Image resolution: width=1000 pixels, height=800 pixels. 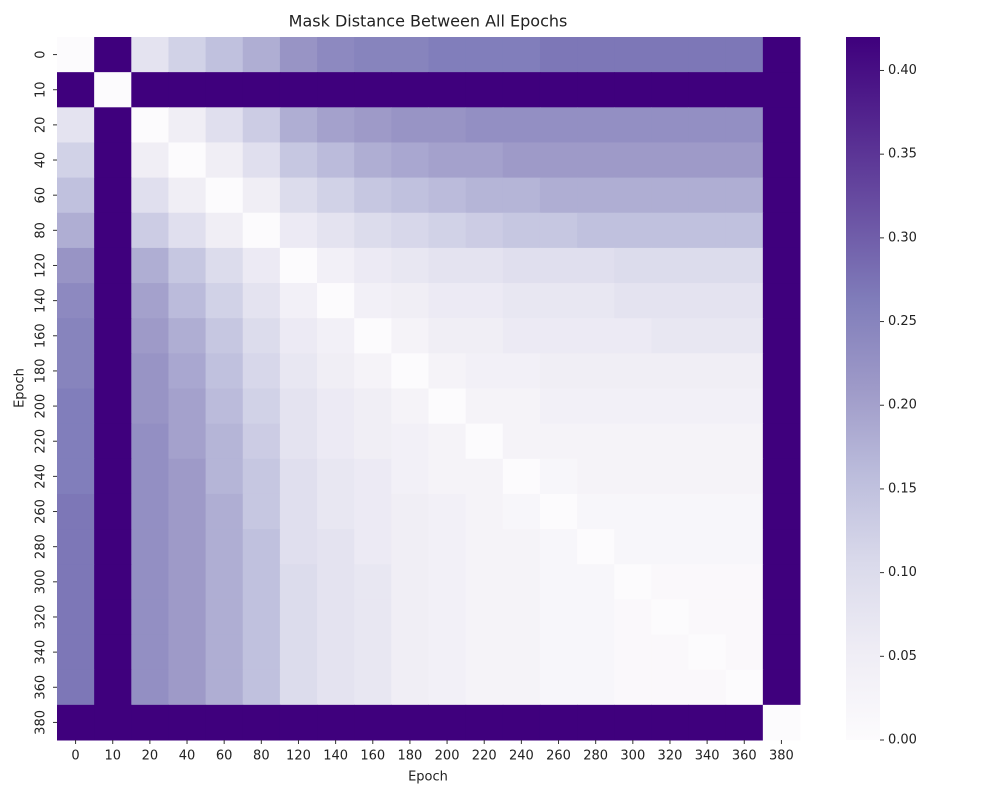 What do you see at coordinates (410, 756) in the screenshot?
I see `x-tick-label: 180` at bounding box center [410, 756].